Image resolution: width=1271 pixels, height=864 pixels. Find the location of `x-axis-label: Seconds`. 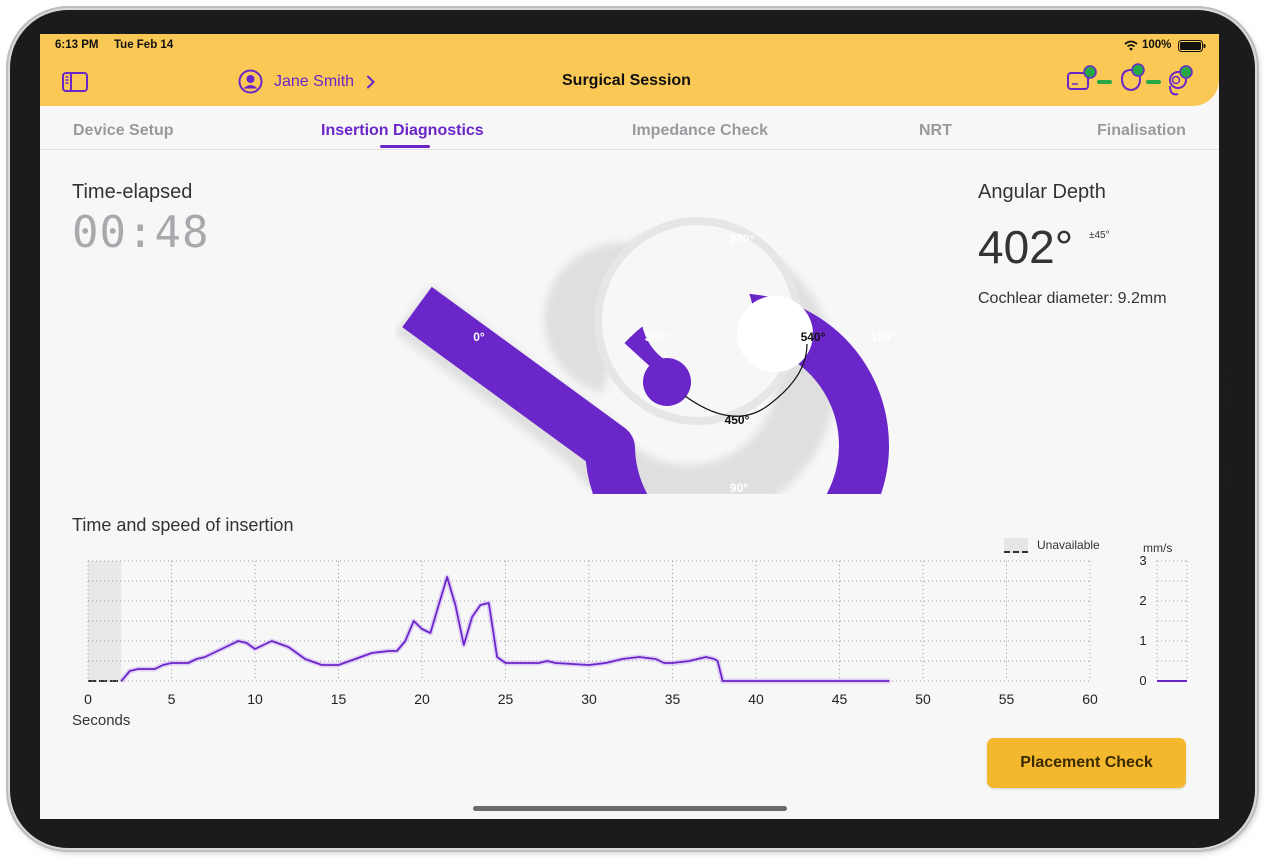

x-axis-label: Seconds is located at coordinates (101, 720).